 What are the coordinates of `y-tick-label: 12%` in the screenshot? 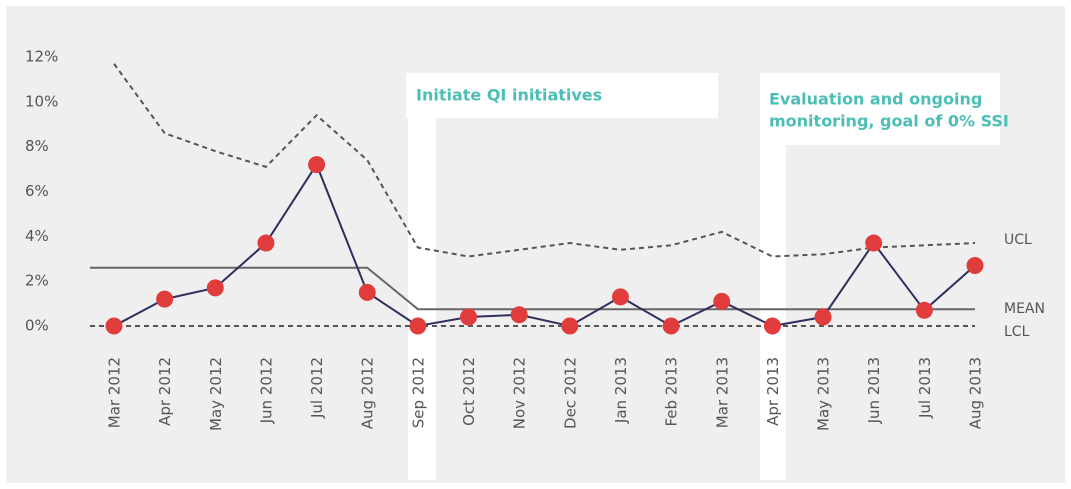 It's located at (41, 57).